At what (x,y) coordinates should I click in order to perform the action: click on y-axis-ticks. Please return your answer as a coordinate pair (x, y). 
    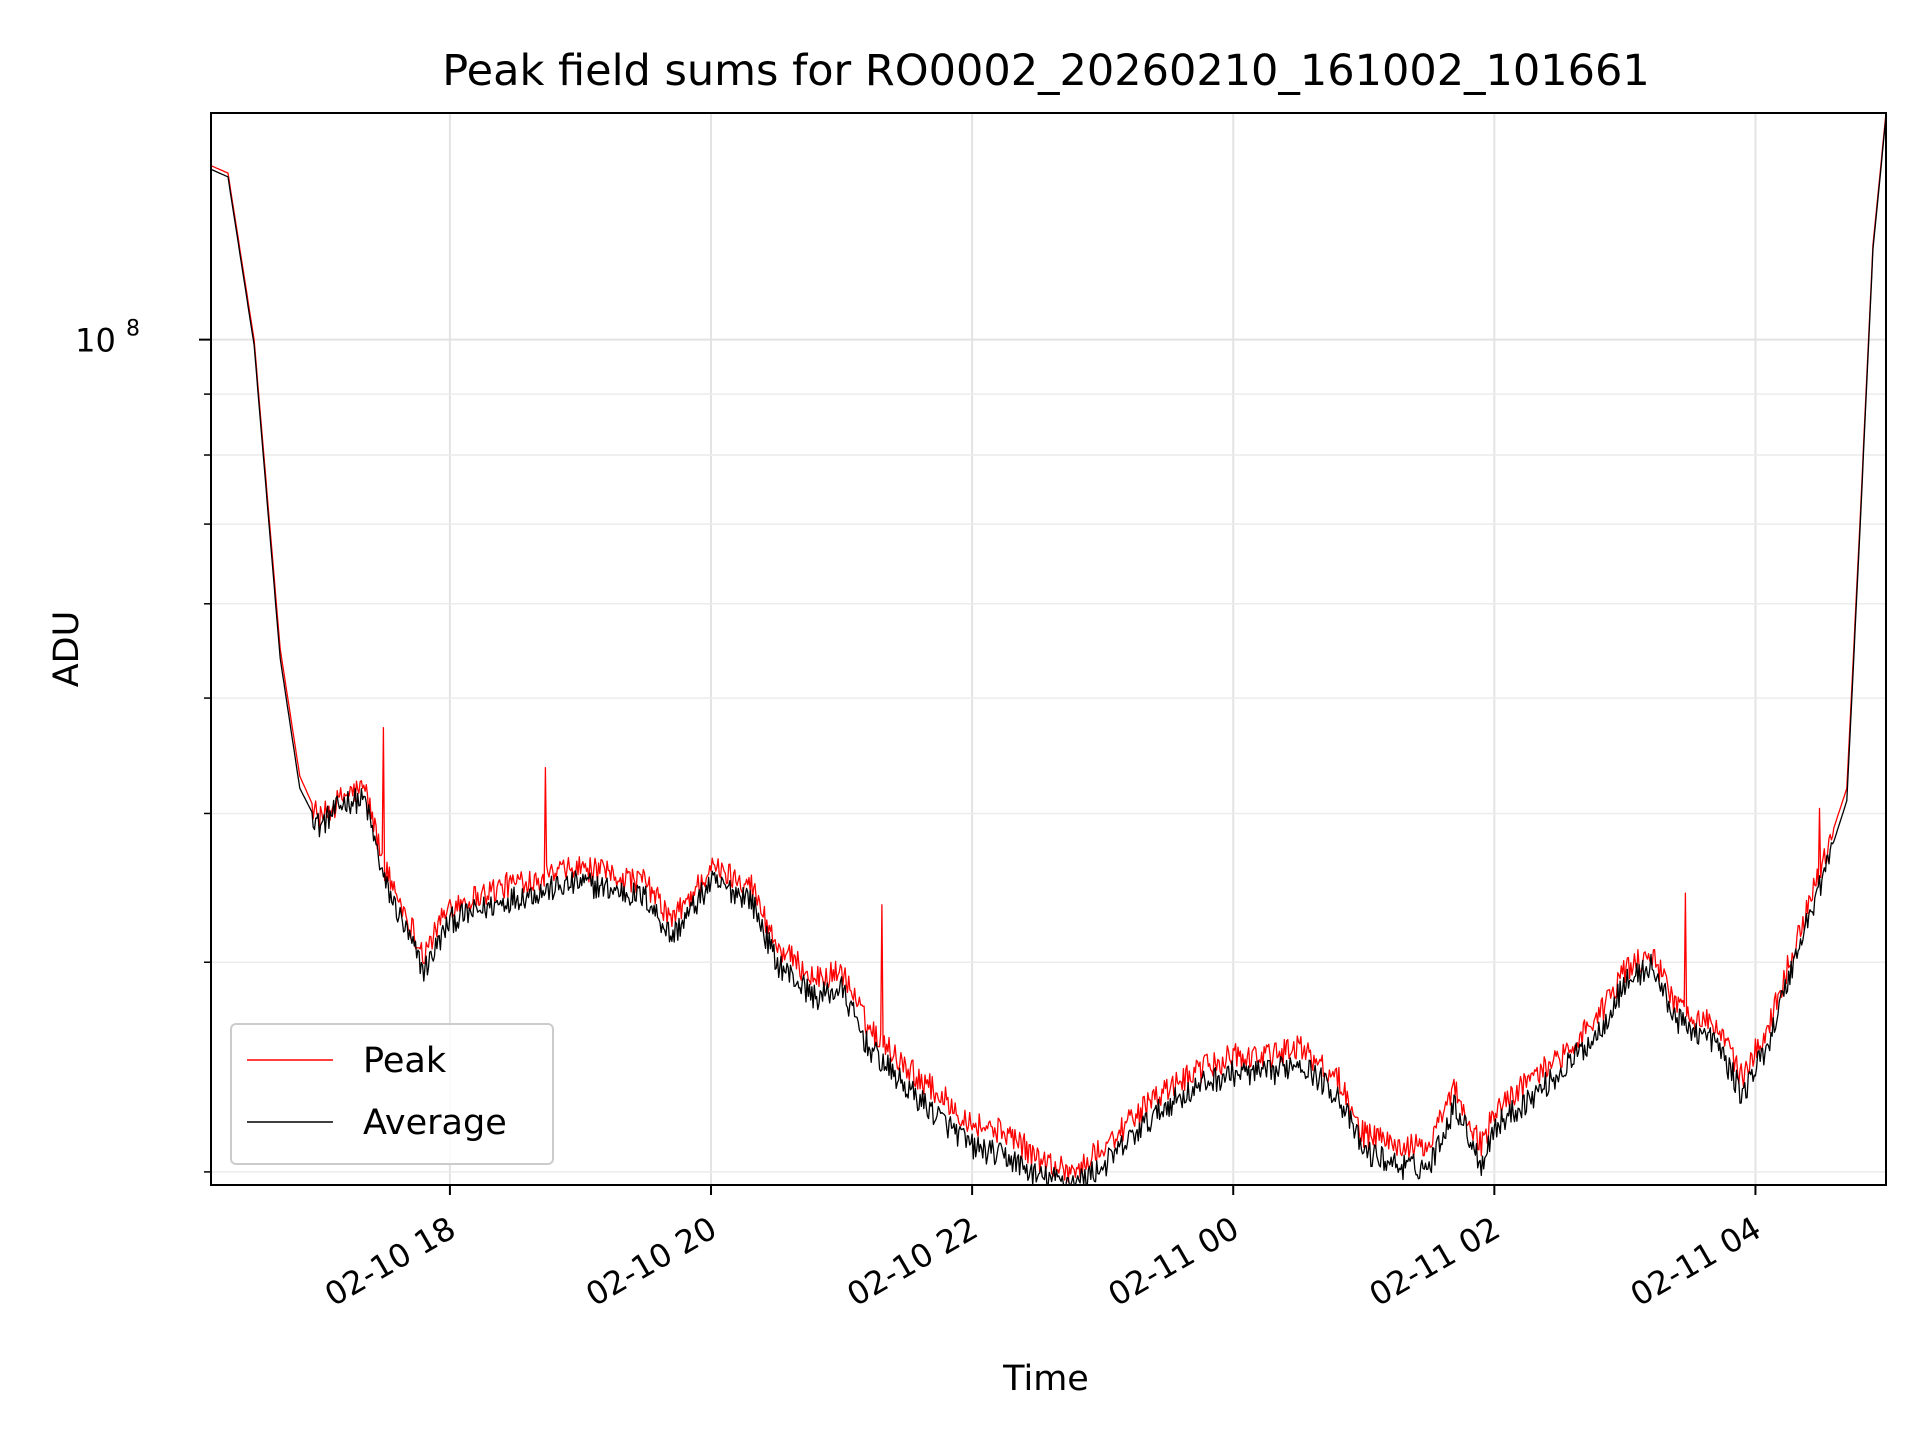
    Looking at the image, I should click on (205, 755).